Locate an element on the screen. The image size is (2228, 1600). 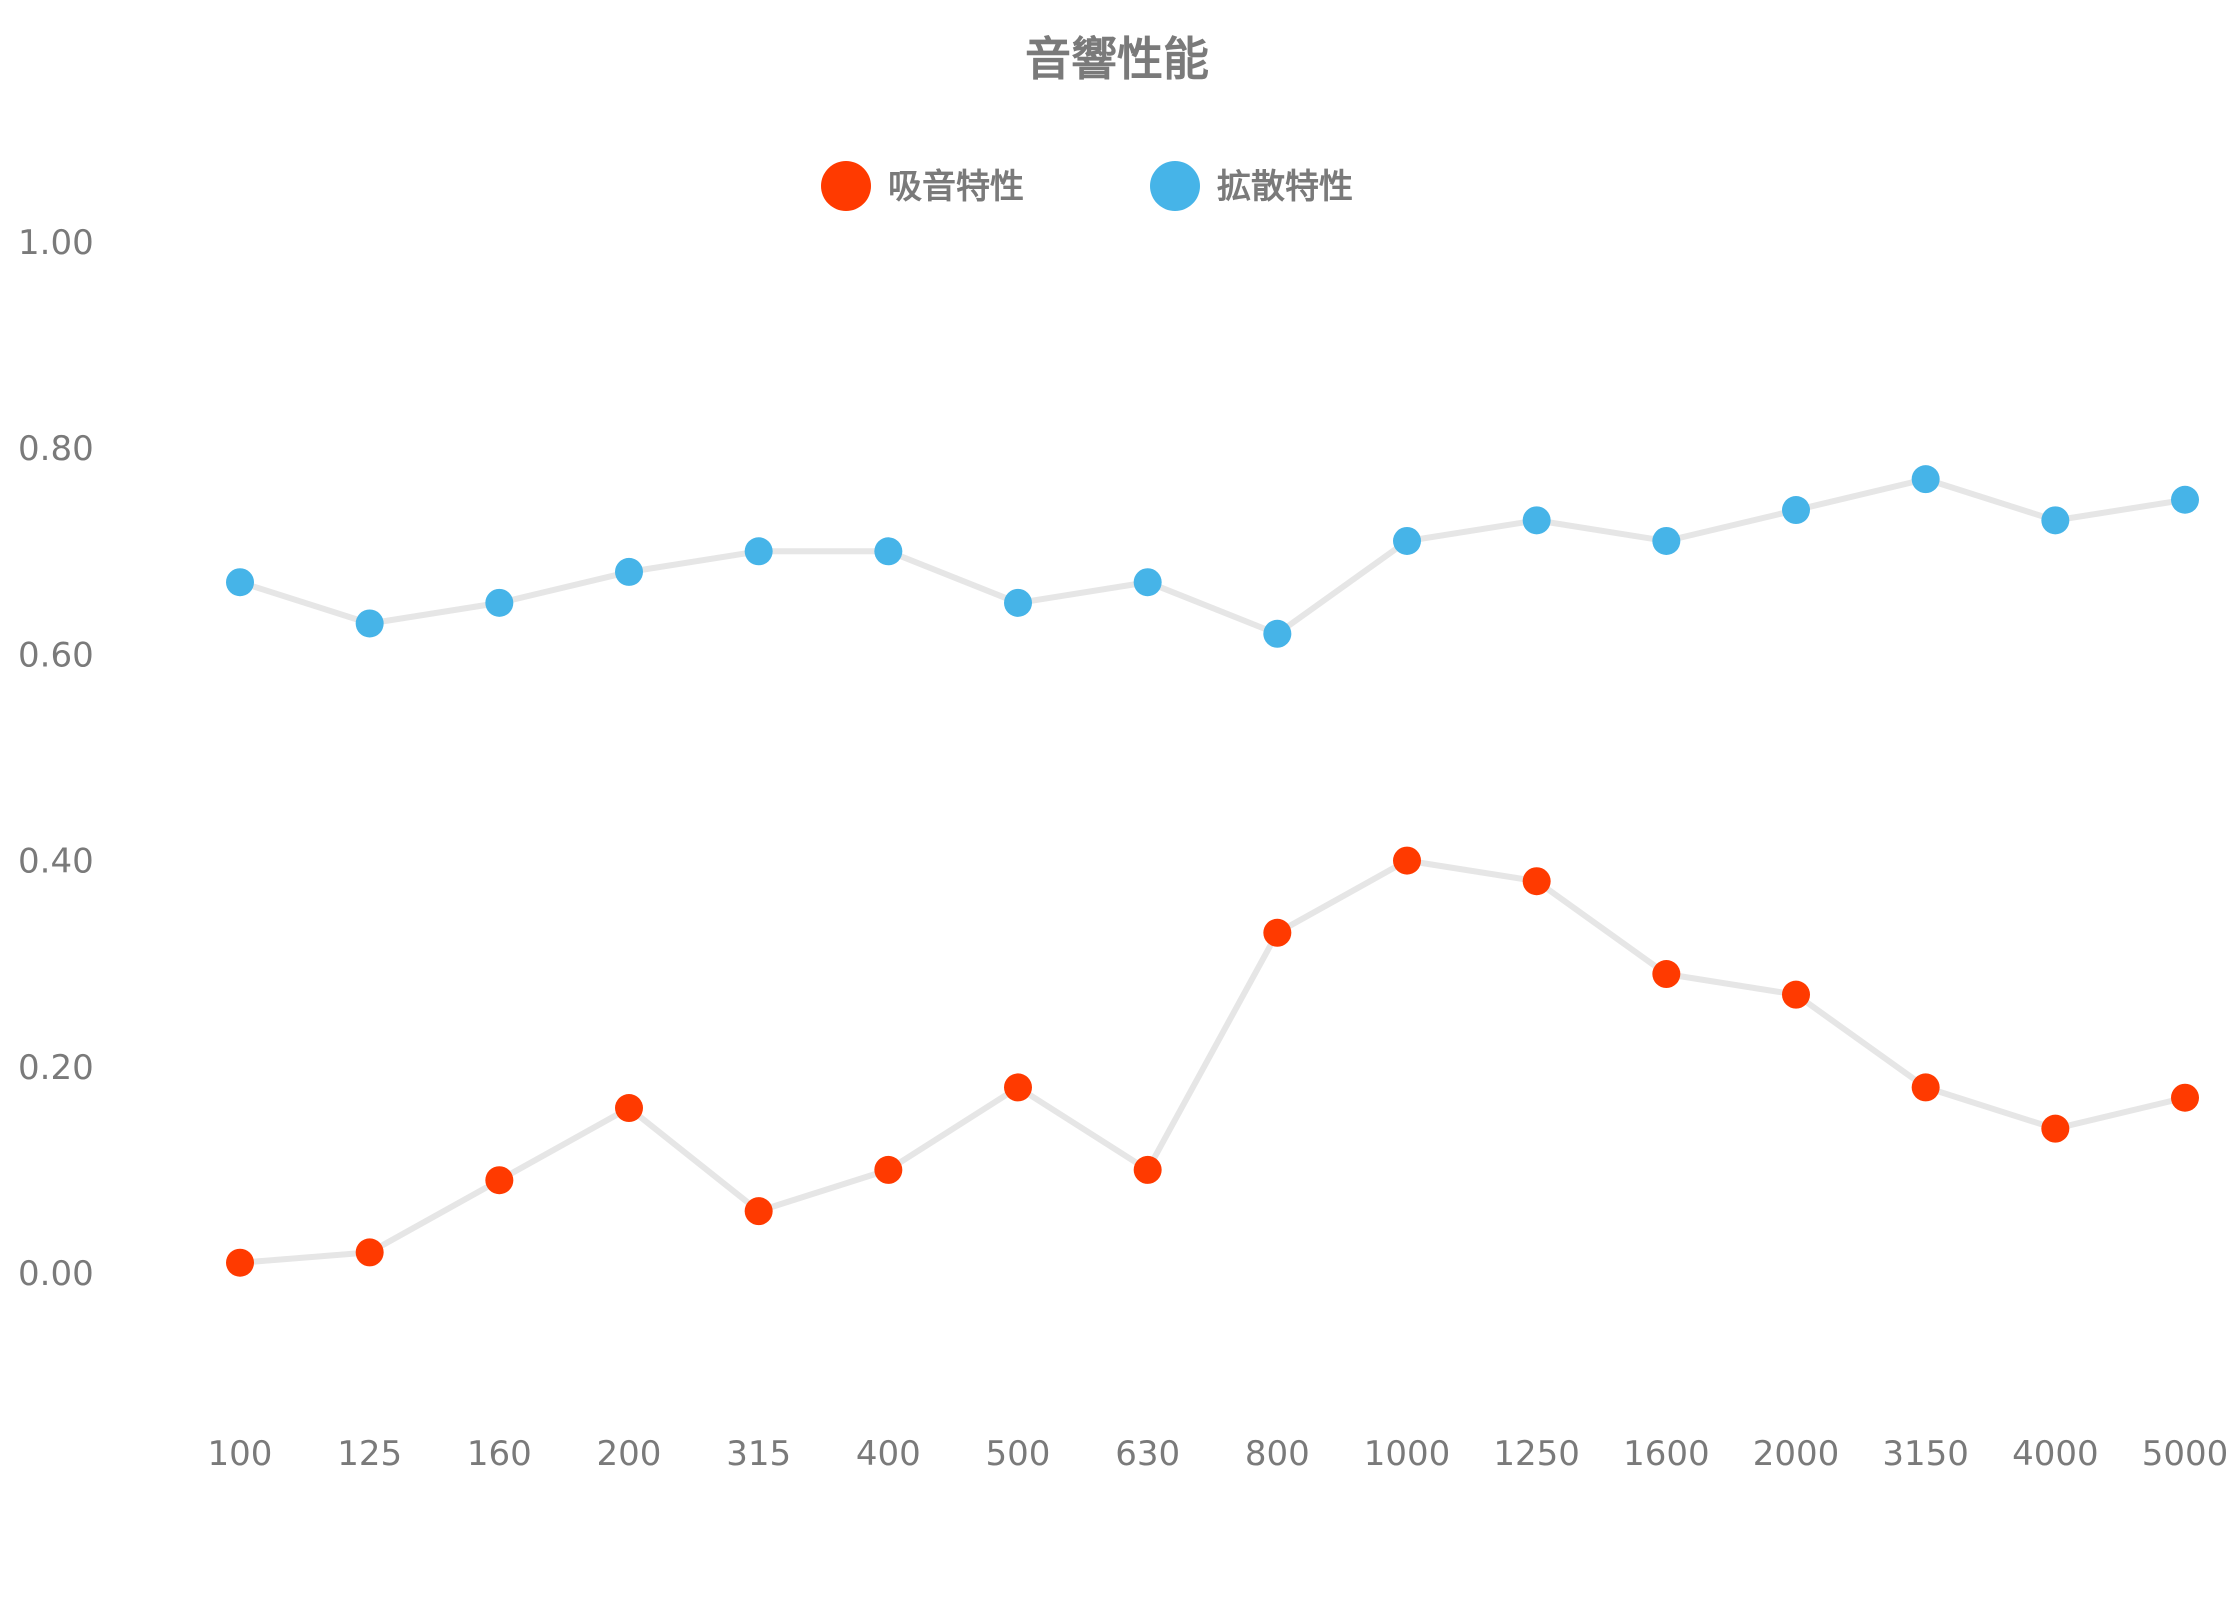
x-tick-label: 160 is located at coordinates (499, 1454).